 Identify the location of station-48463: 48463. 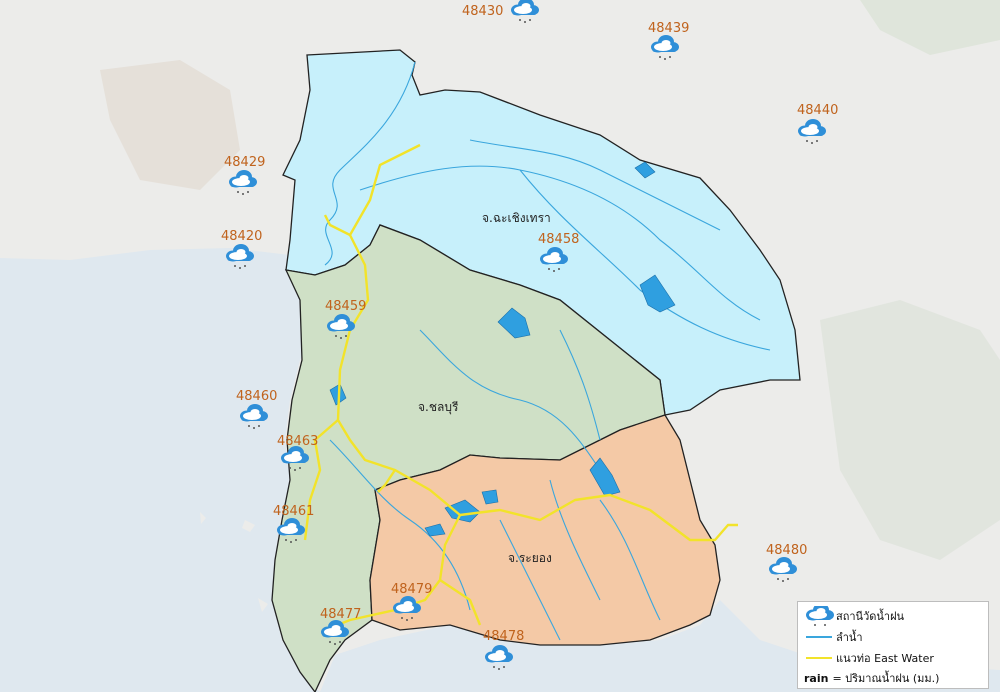
(297, 452).